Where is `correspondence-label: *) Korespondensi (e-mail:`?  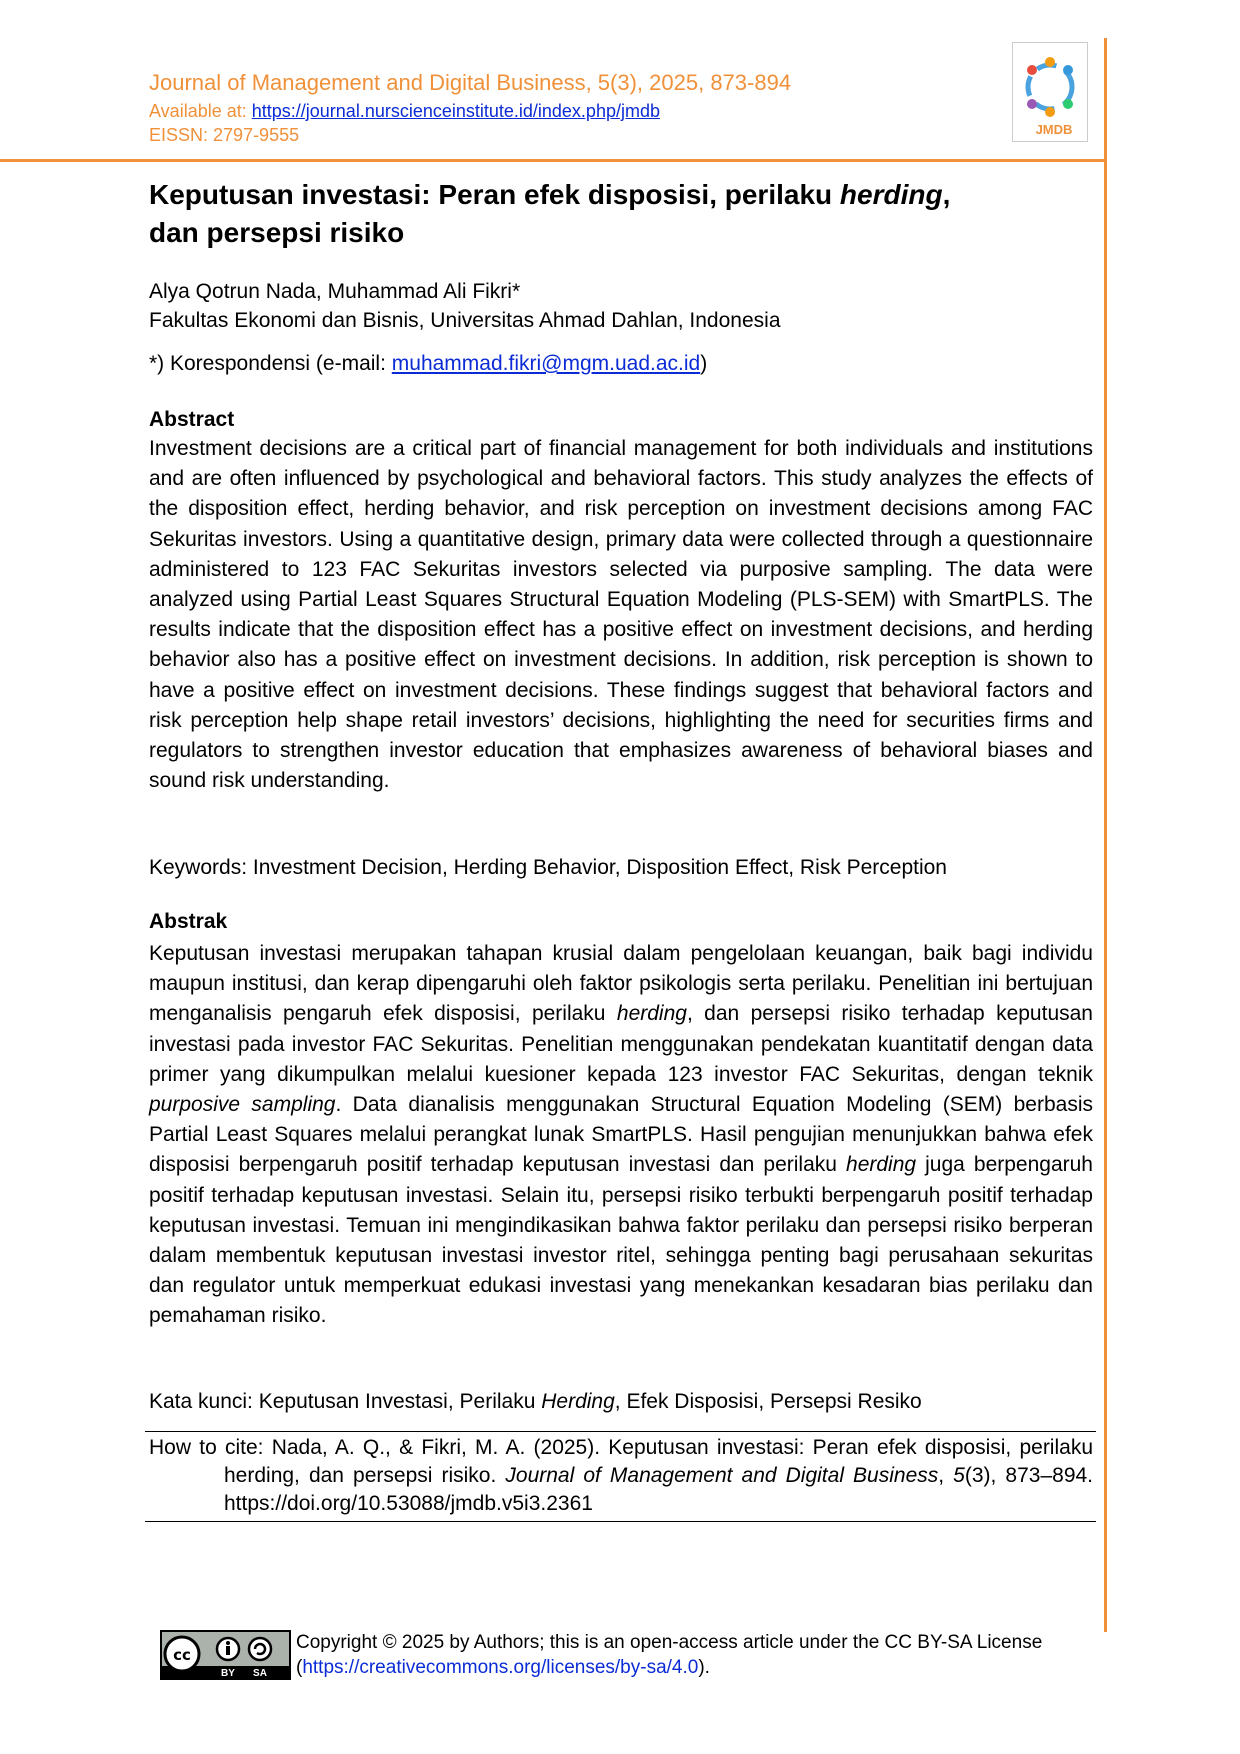 correspondence-label: *) Korespondensi (e-mail: is located at coordinates (270, 363).